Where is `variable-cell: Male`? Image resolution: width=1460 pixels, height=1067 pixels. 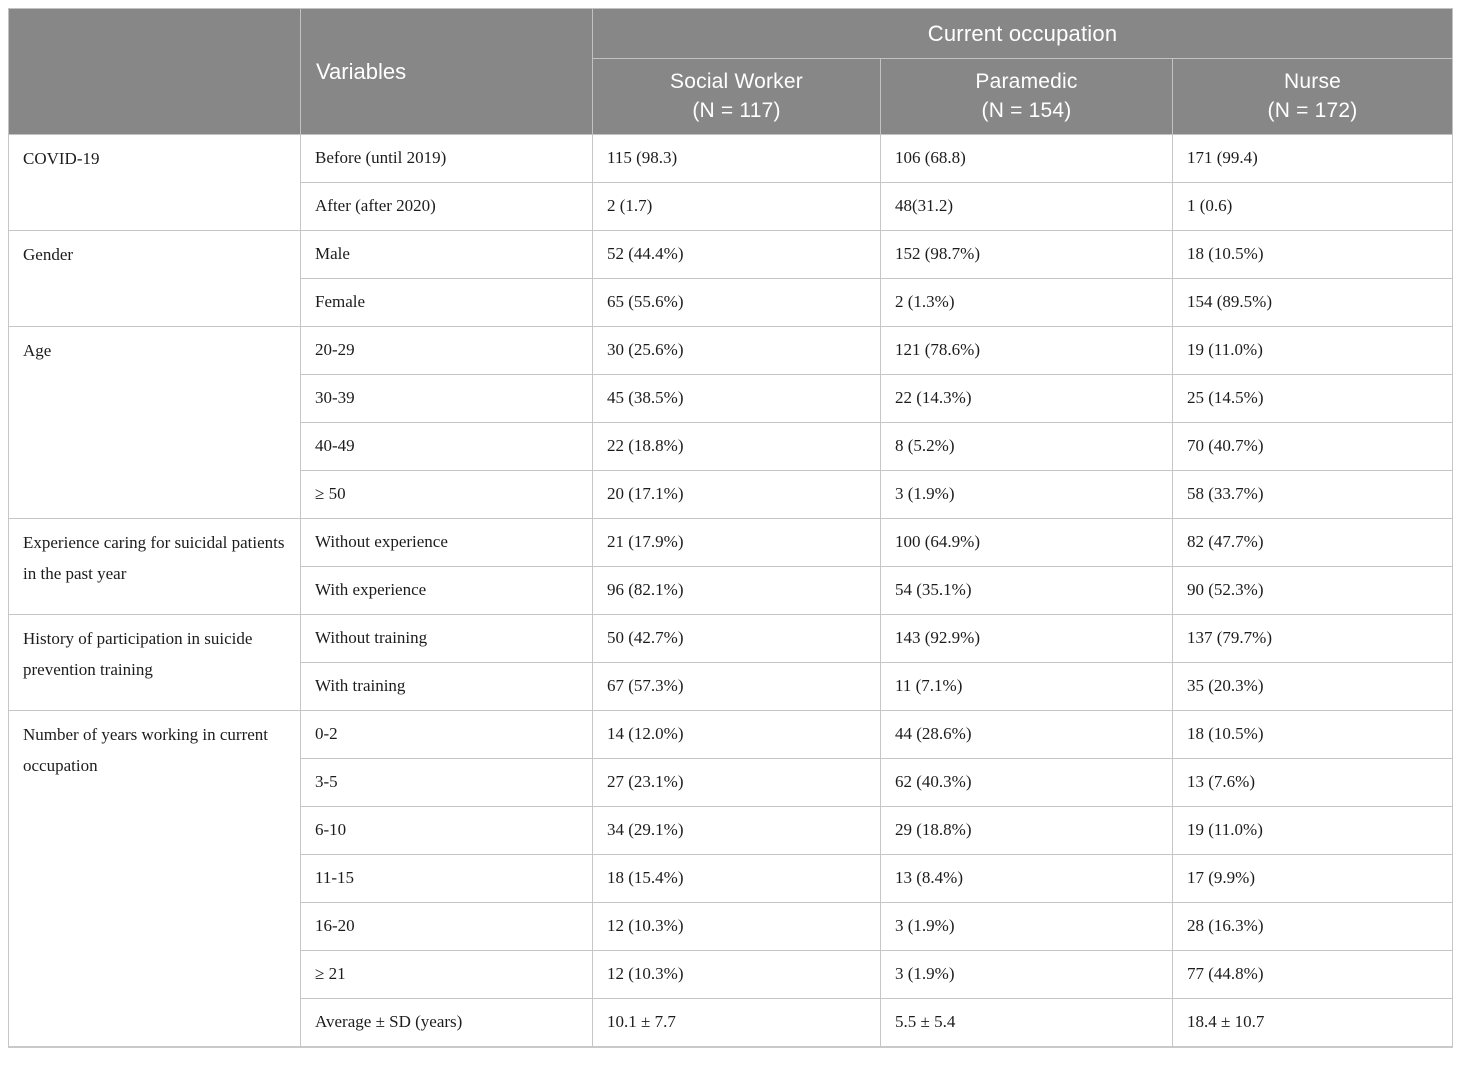 variable-cell: Male is located at coordinates (446, 254).